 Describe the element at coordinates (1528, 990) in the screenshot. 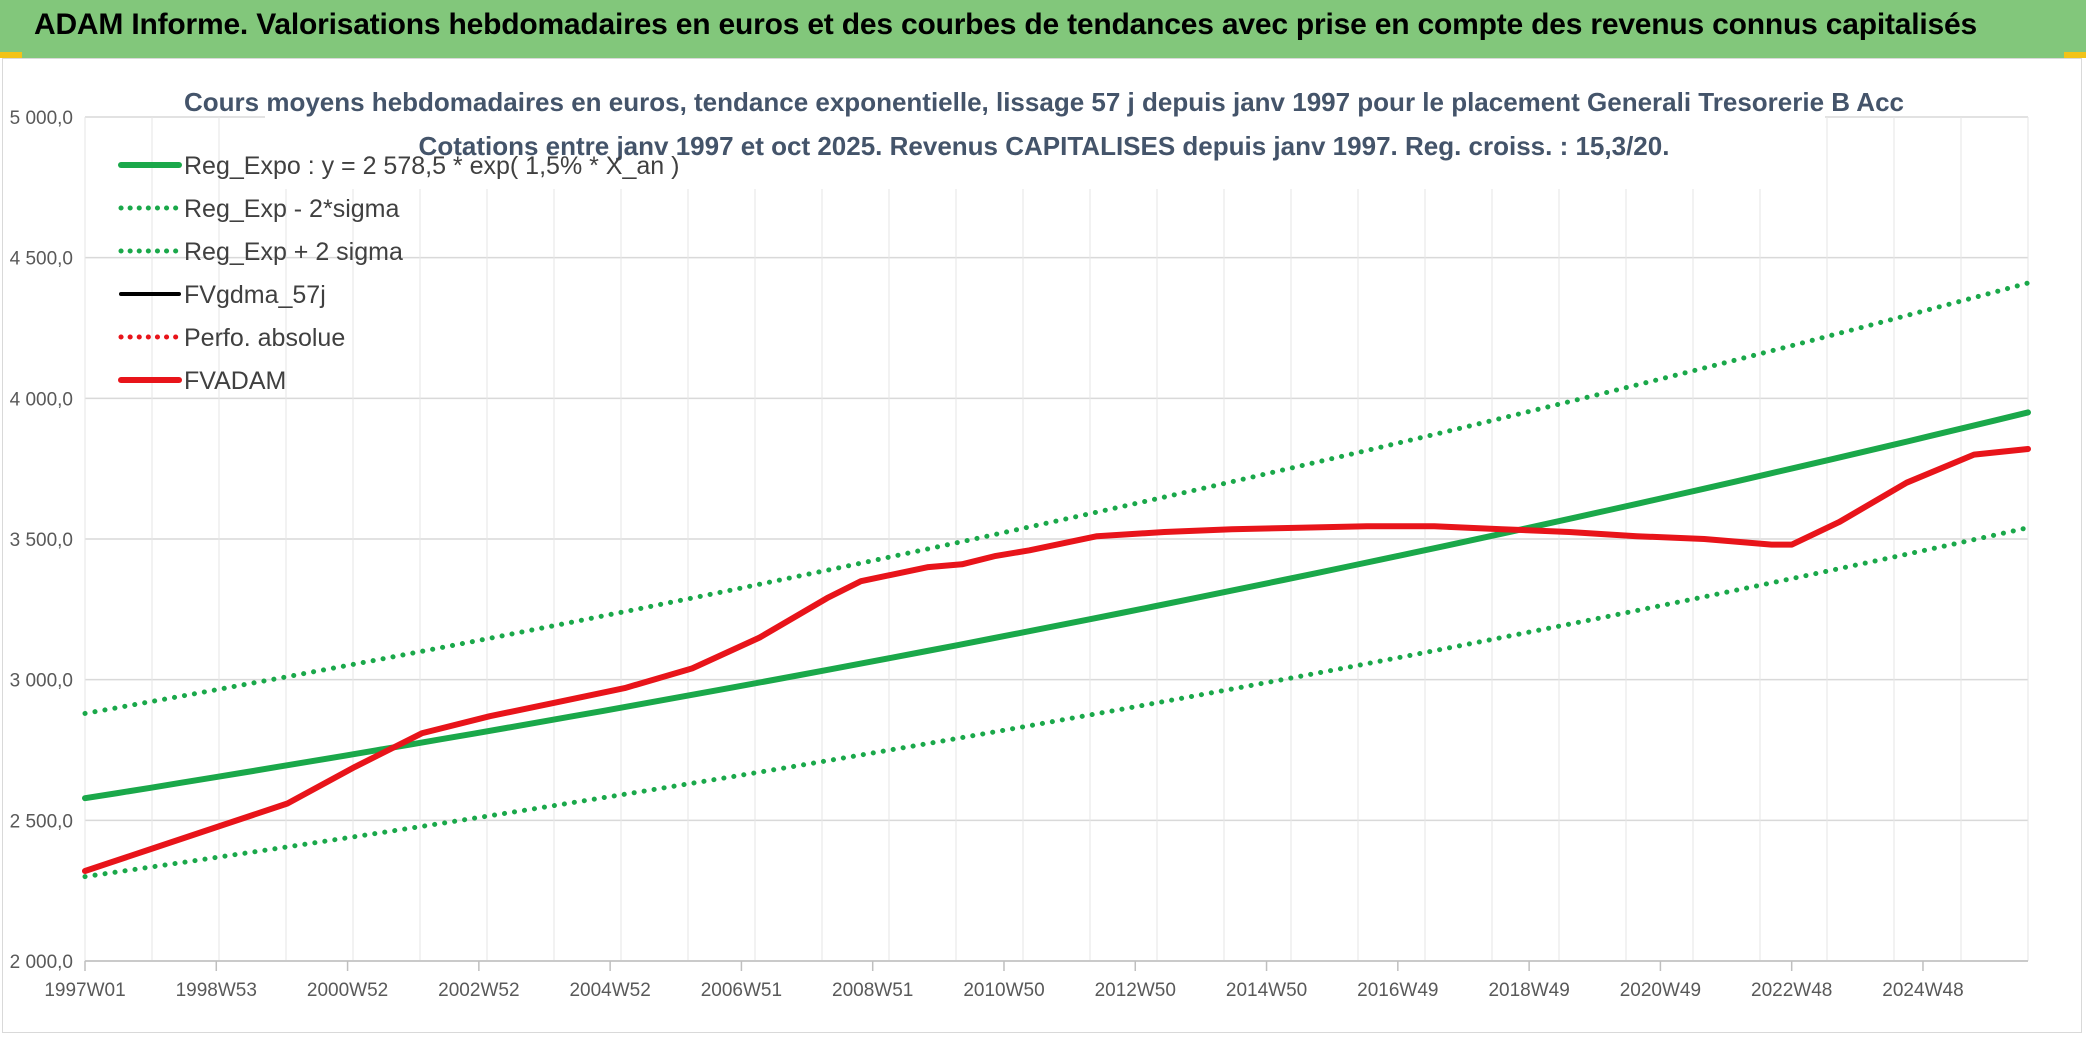

I see `x-tick-label: 2018W49` at that location.